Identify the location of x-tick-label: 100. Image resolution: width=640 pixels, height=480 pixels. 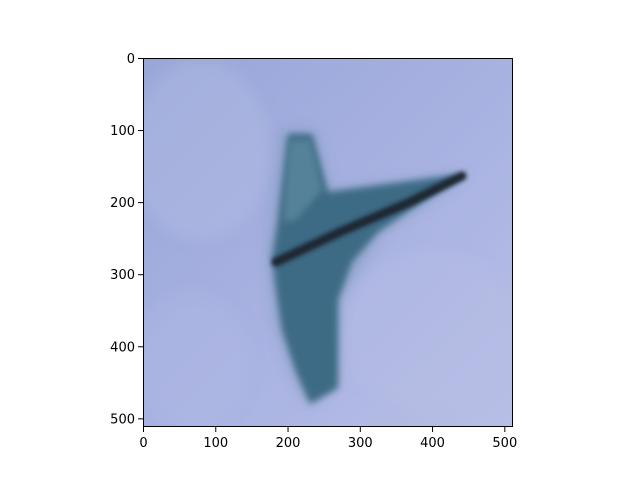
(215, 443).